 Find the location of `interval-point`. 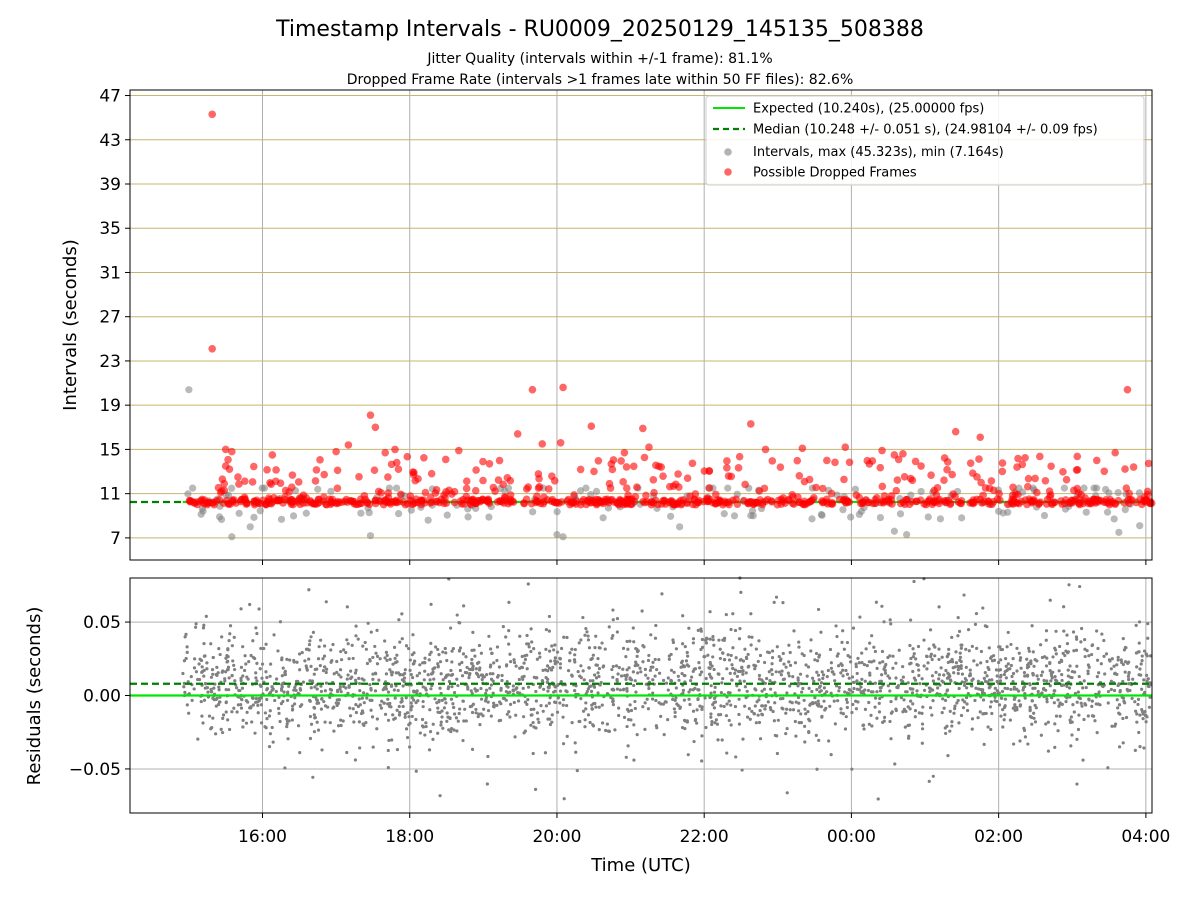

interval-point is located at coordinates (752, 510).